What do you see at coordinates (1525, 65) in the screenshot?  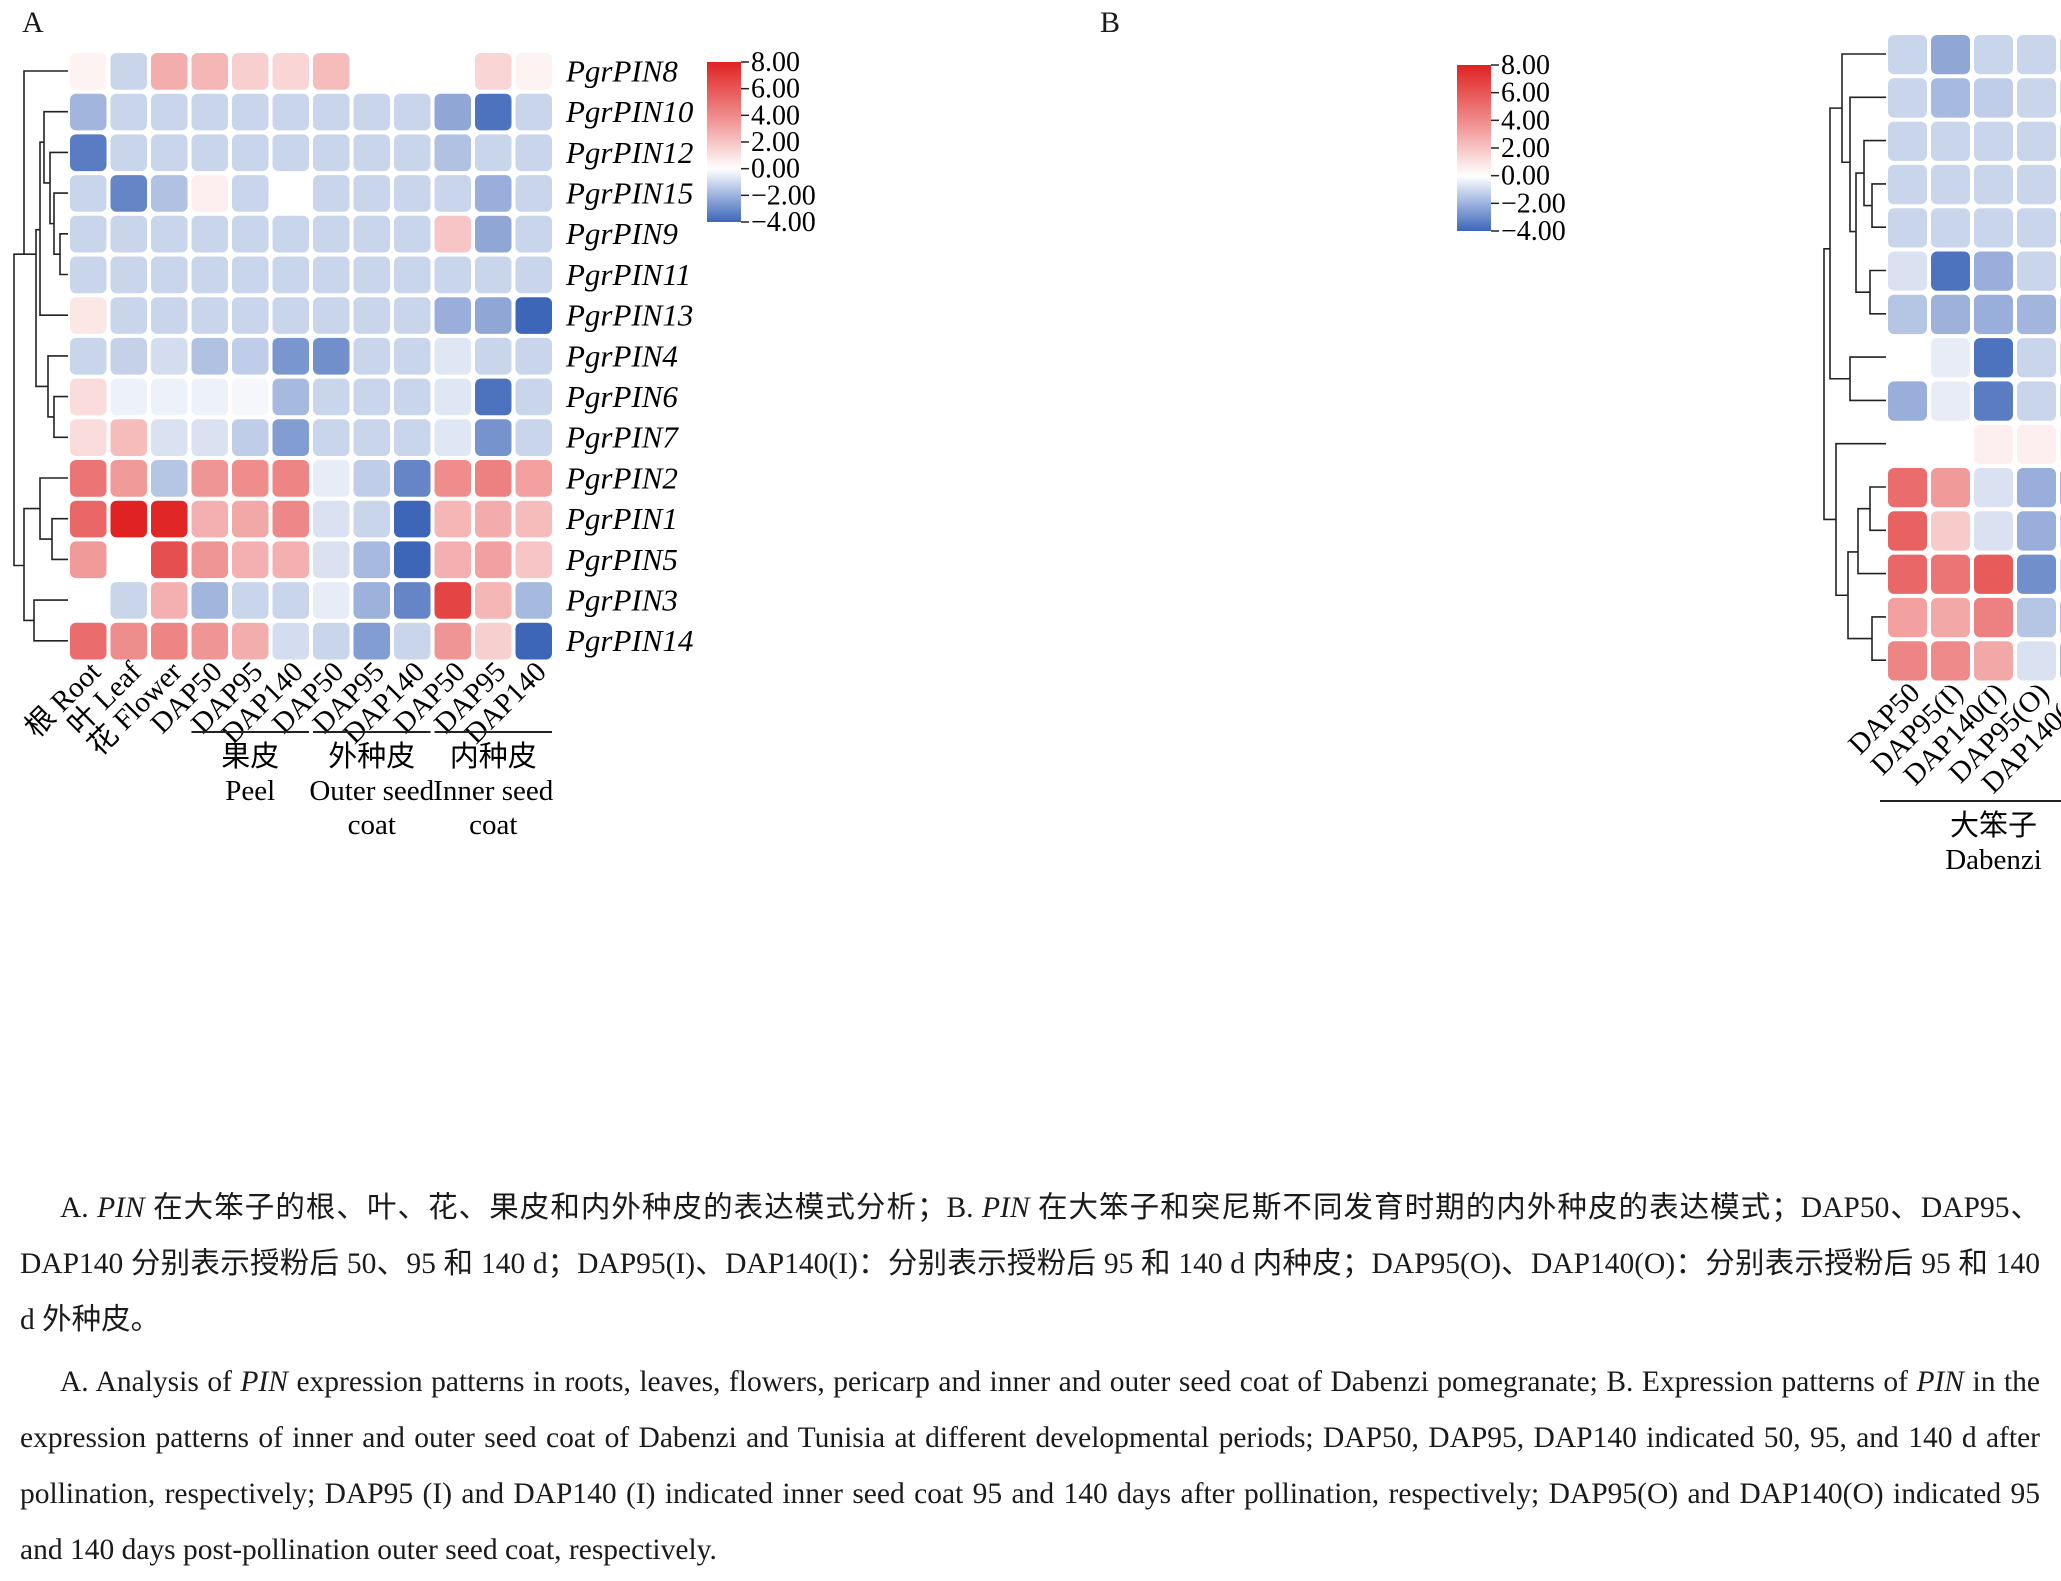 I see `legend-b-tick-label: 8.00` at bounding box center [1525, 65].